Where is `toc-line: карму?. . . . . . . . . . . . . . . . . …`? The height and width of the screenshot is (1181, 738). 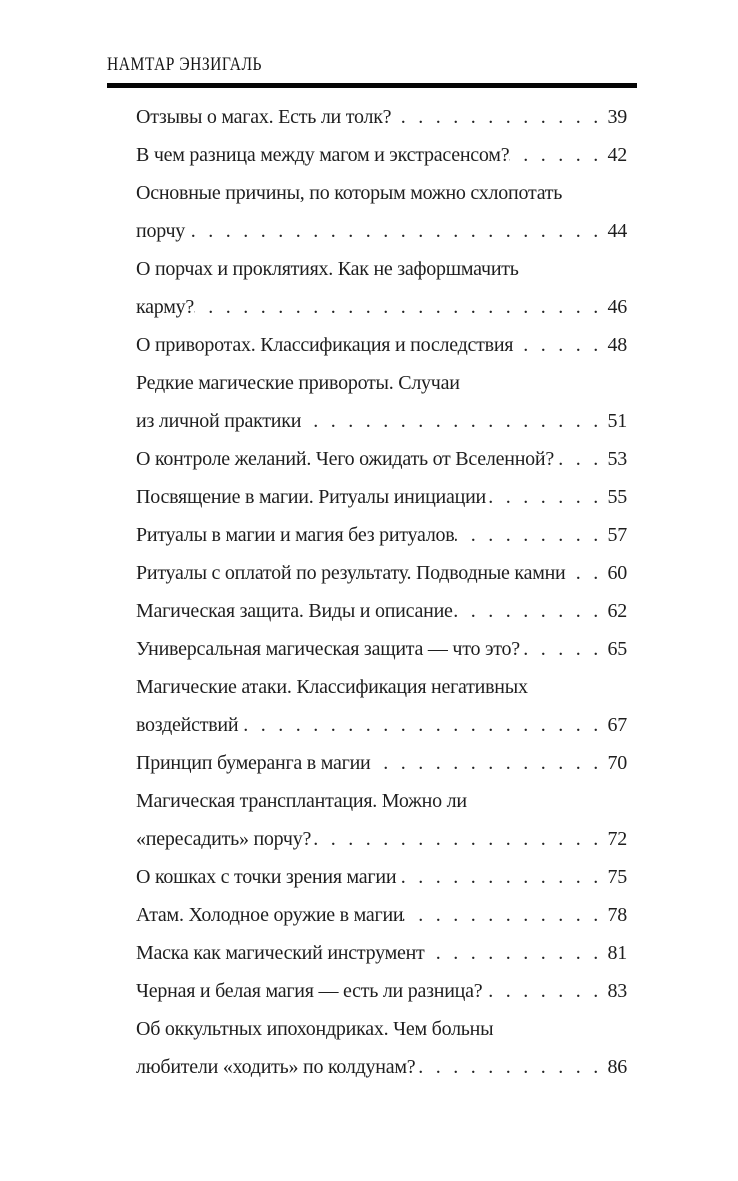 toc-line: карму?. . . . . . . . . . . . . . . . . … is located at coordinates (381, 307).